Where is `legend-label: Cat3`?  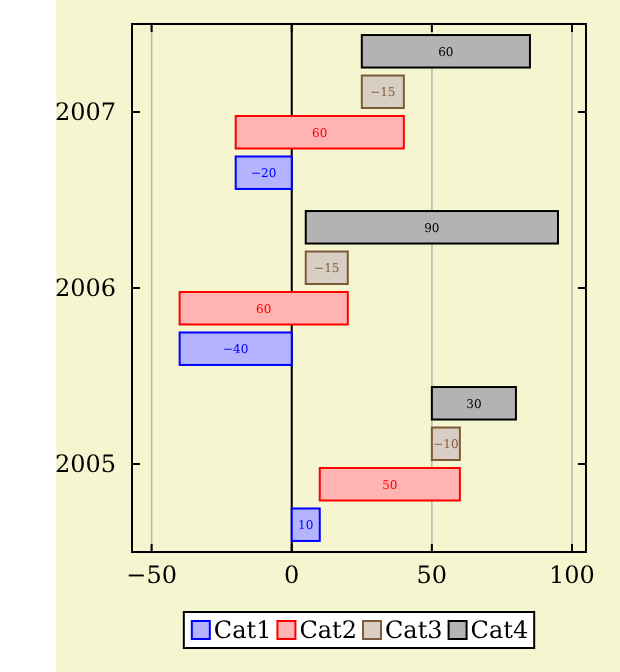
legend-label: Cat3 is located at coordinates (414, 630).